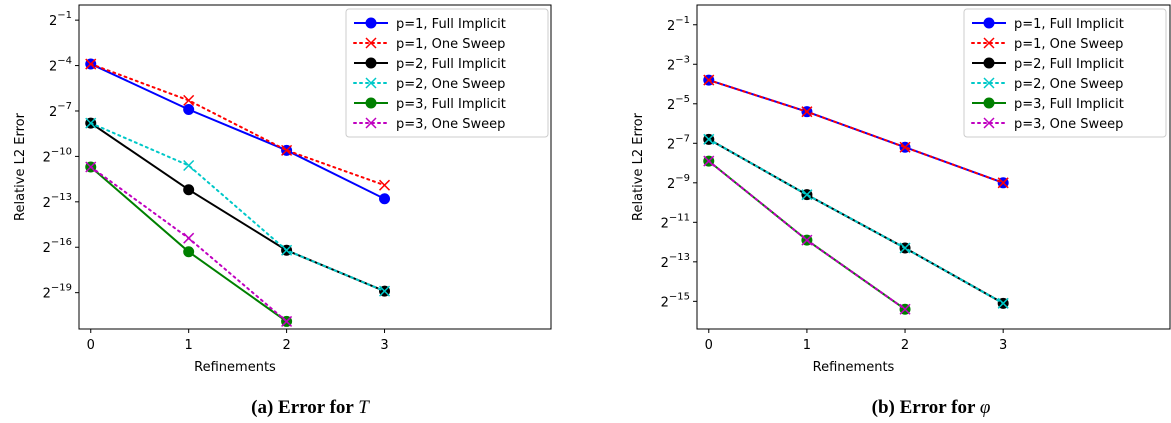 The height and width of the screenshot is (423, 1171). What do you see at coordinates (1069, 64) in the screenshot?
I see `chart-b-legend-label: p=2, Full Implicit` at bounding box center [1069, 64].